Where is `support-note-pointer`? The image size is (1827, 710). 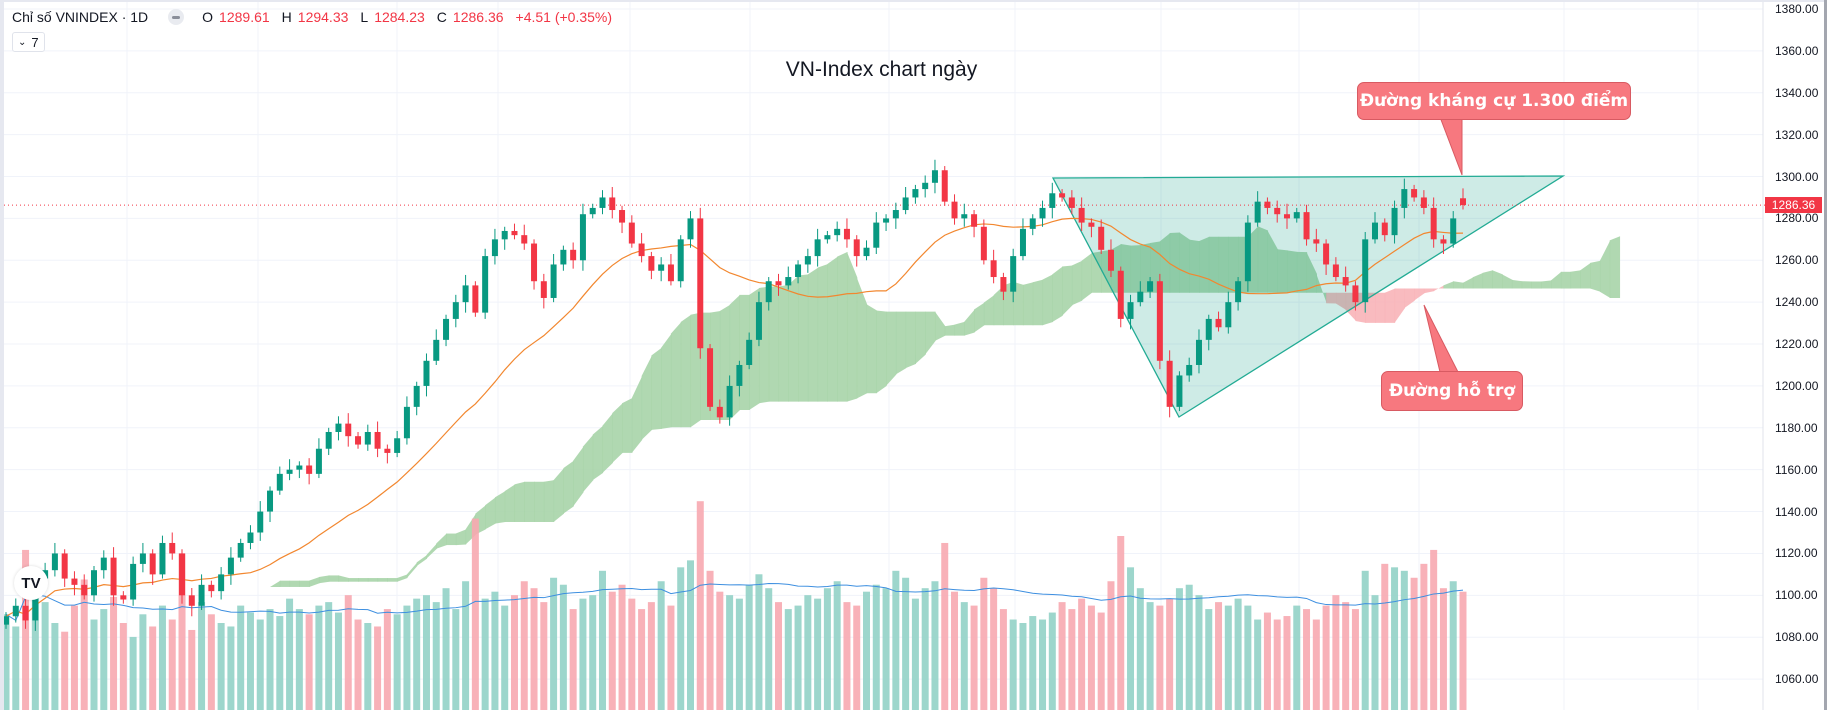 support-note-pointer is located at coordinates (1441, 338).